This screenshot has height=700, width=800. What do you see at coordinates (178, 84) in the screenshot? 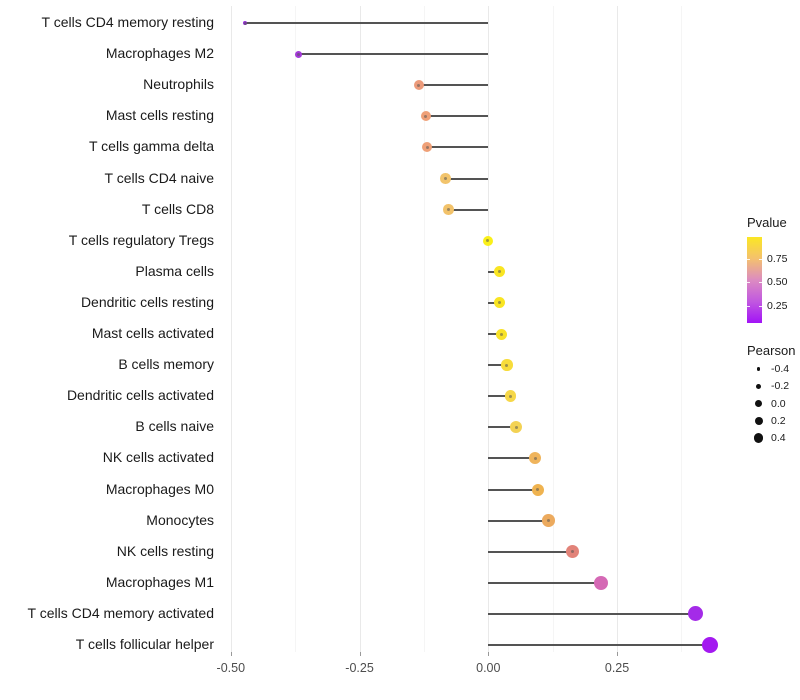
I see `row-label: Neutrophils` at bounding box center [178, 84].